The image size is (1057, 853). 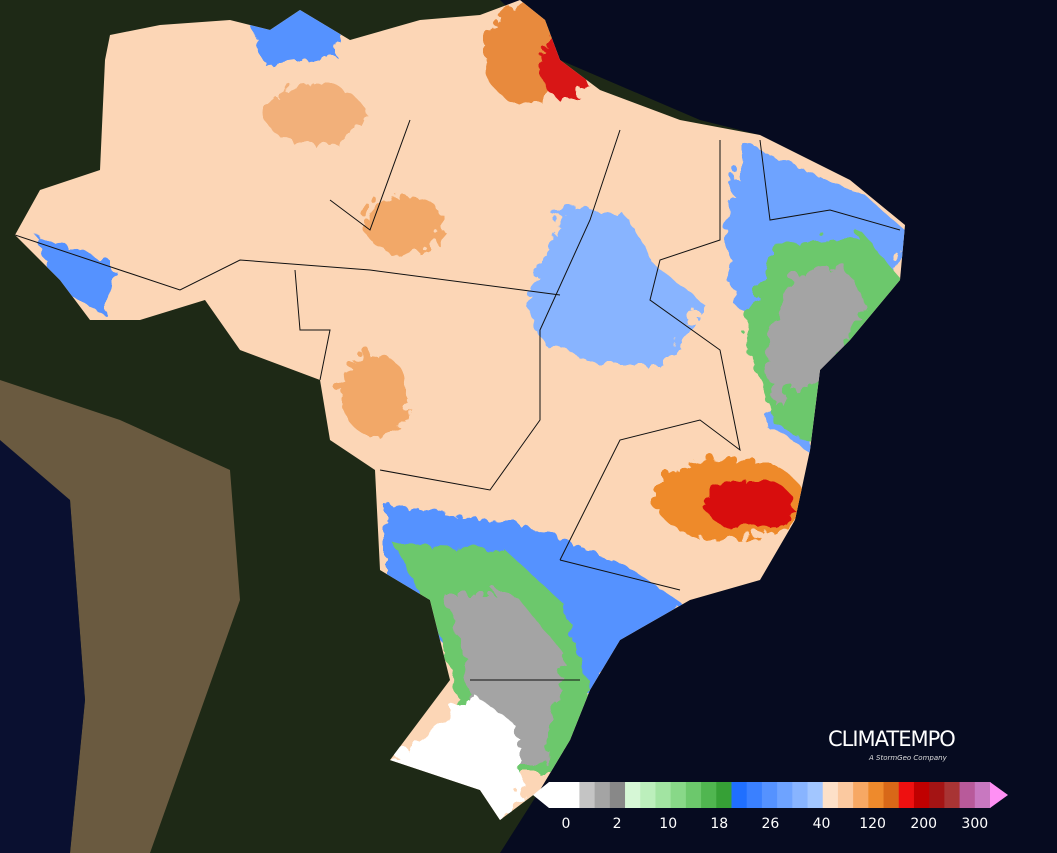 What do you see at coordinates (668, 824) in the screenshot?
I see `legend-label: 10` at bounding box center [668, 824].